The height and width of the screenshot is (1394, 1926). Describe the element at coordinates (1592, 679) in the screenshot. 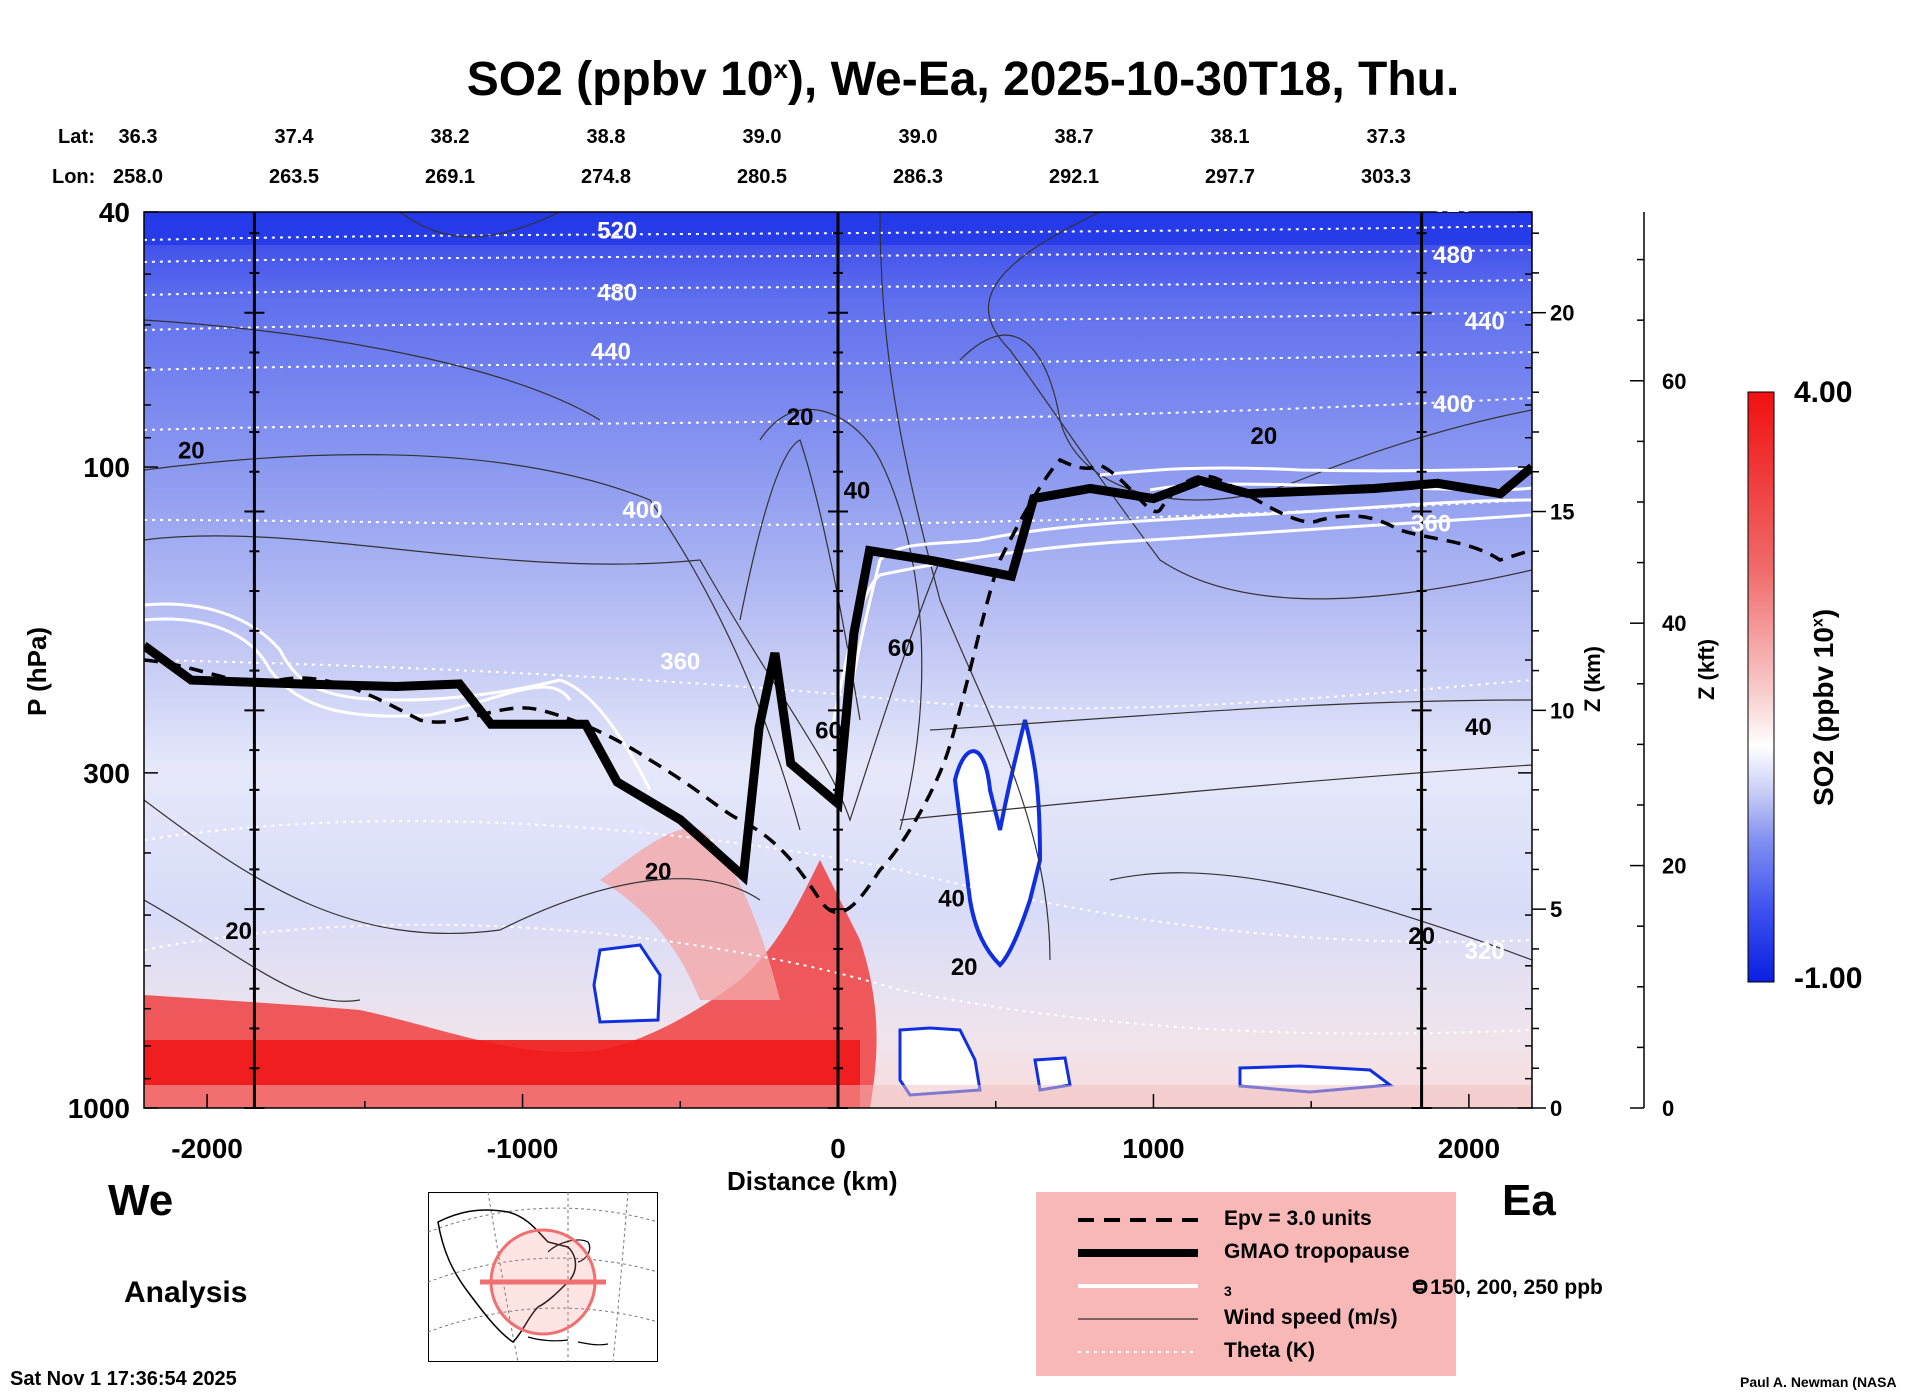

I see `z-km-label: Z (km)` at that location.